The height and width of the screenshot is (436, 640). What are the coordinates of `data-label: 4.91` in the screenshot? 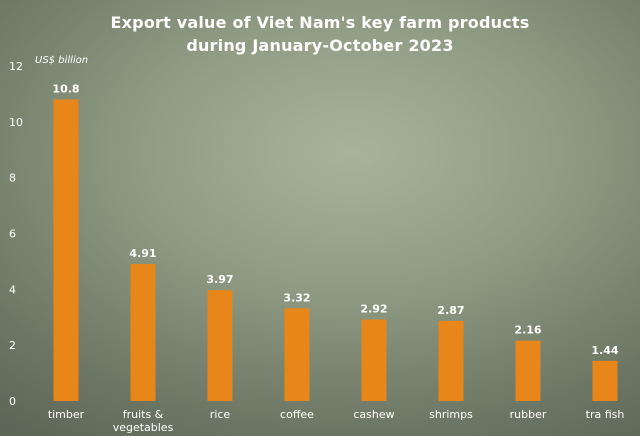 It's located at (142, 253).